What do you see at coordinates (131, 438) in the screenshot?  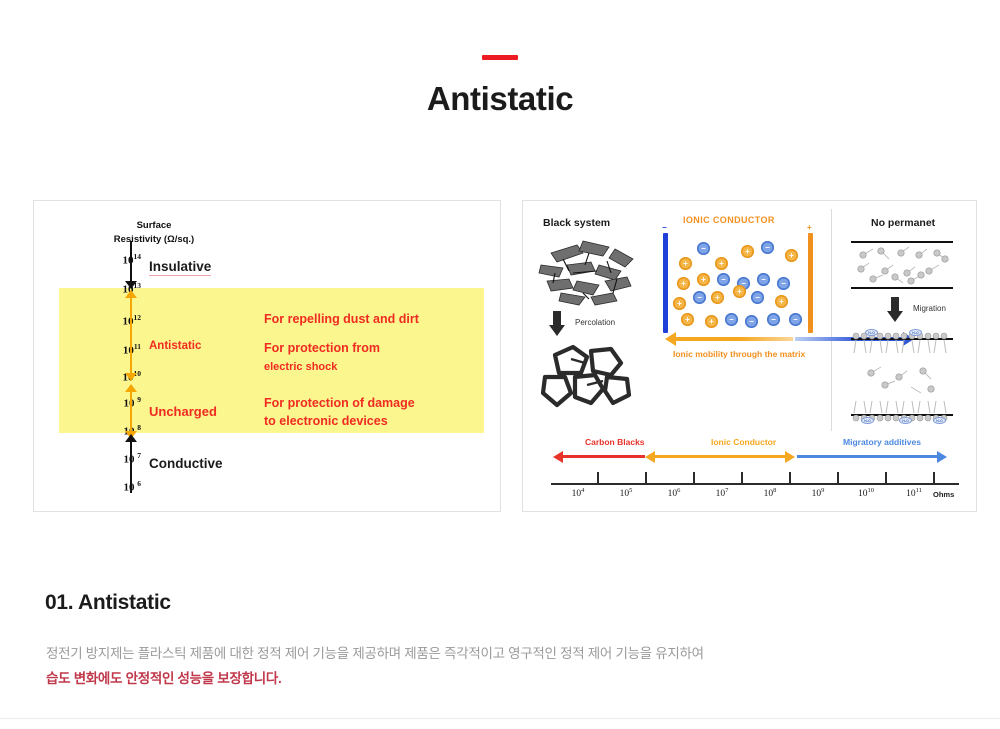 I see `conductive-arrow-head` at bounding box center [131, 438].